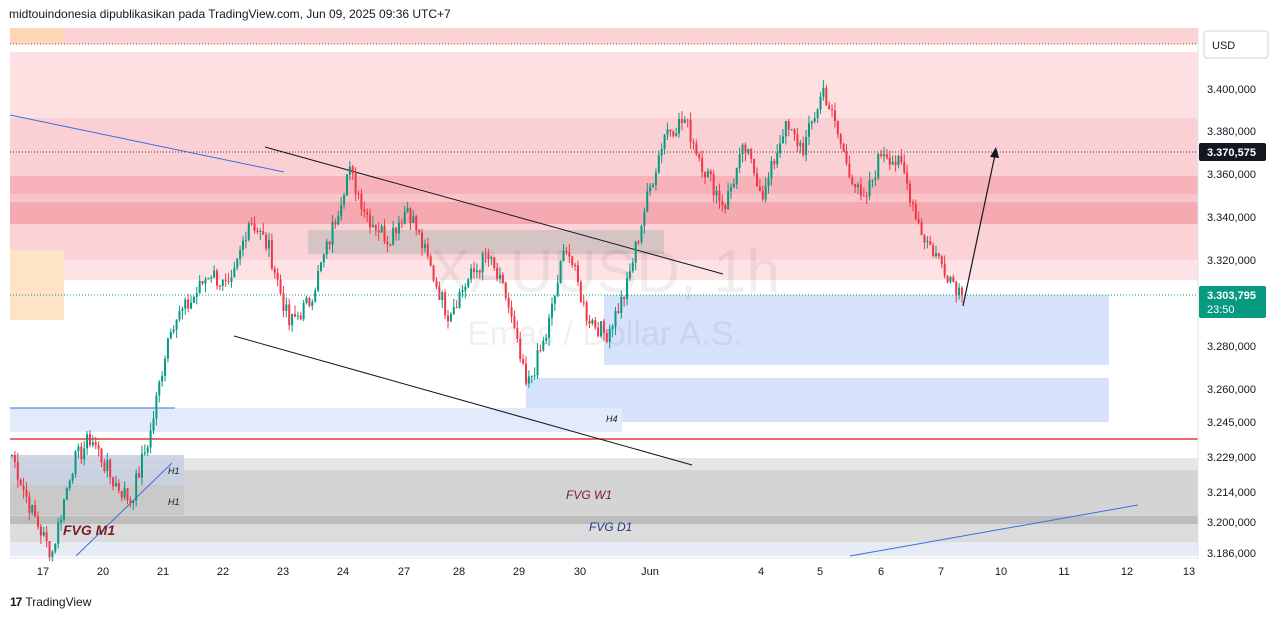 This screenshot has height=625, width=1281. Describe the element at coordinates (1231, 390) in the screenshot. I see `price-tick-label: 3.260,000` at that location.